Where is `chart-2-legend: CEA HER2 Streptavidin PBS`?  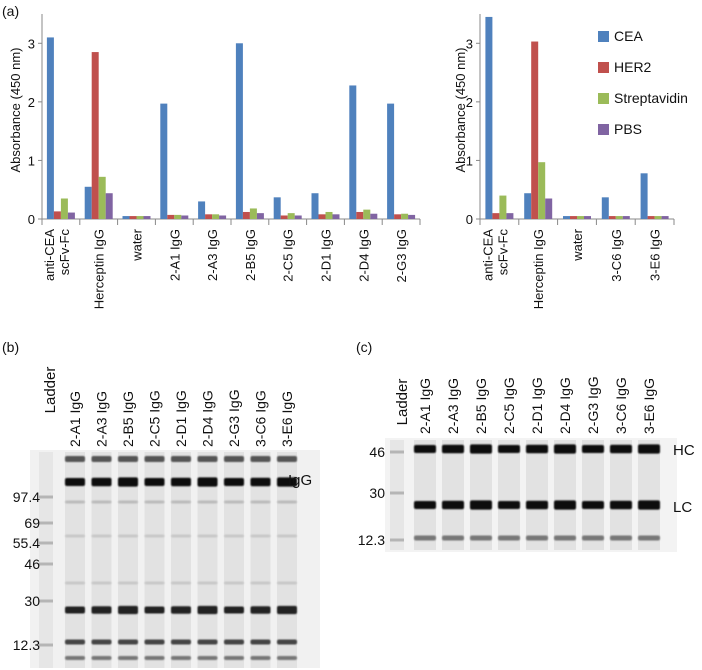 chart-2-legend: CEA HER2 Streptavidin PBS is located at coordinates (643, 82).